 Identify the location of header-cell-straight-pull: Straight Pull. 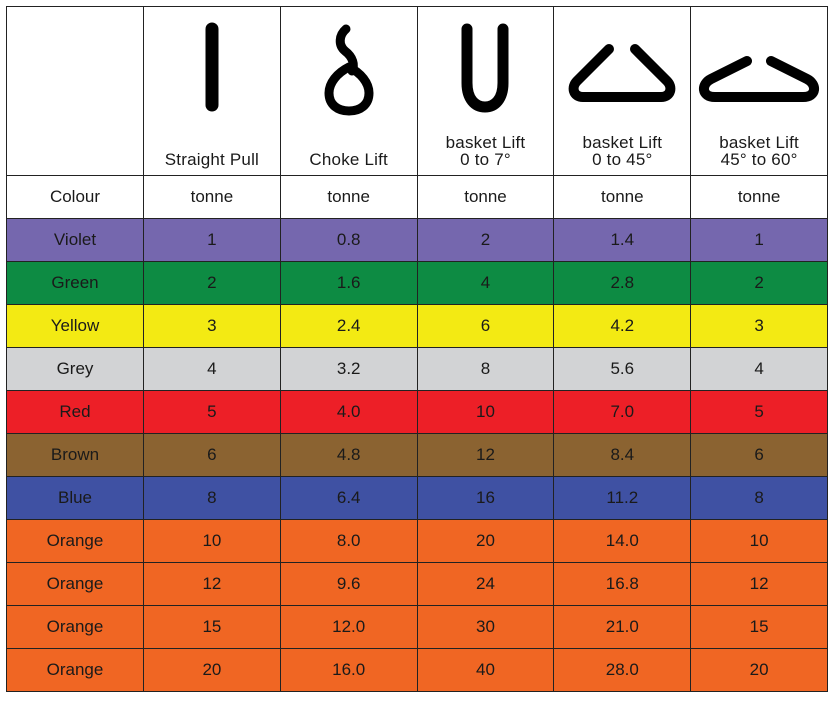
(212, 91).